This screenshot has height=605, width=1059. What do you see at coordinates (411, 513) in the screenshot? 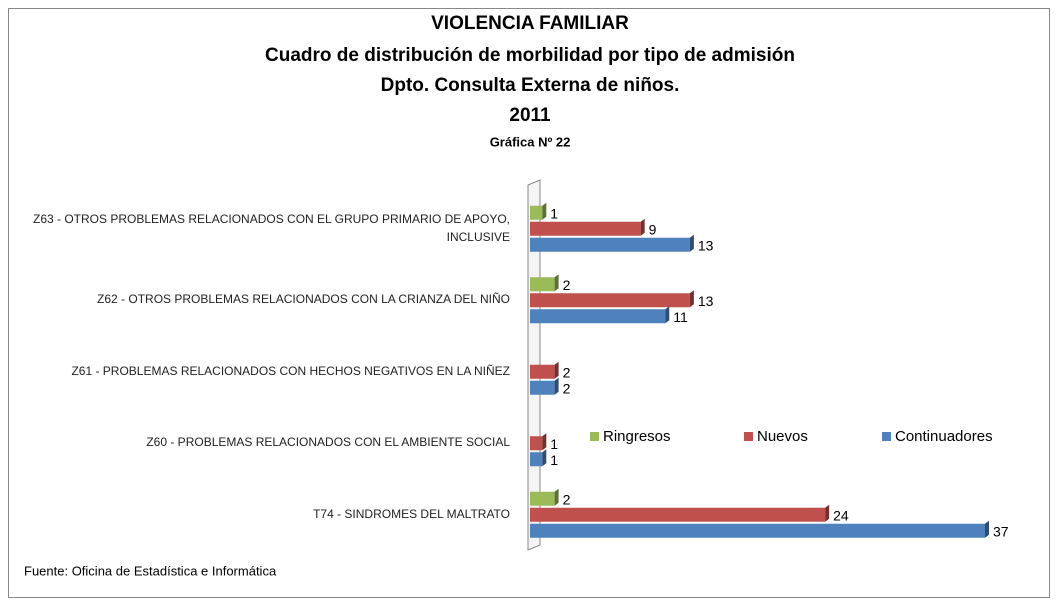
I see `category-label: T74 - SINDROMES DEL MALTRATO` at bounding box center [411, 513].